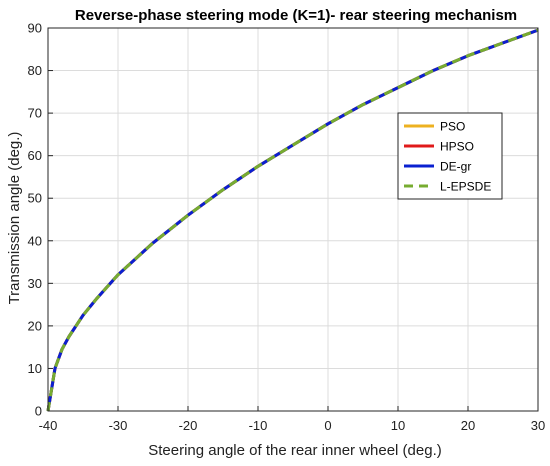  What do you see at coordinates (398, 425) in the screenshot?
I see `x-tick-label: 10` at bounding box center [398, 425].